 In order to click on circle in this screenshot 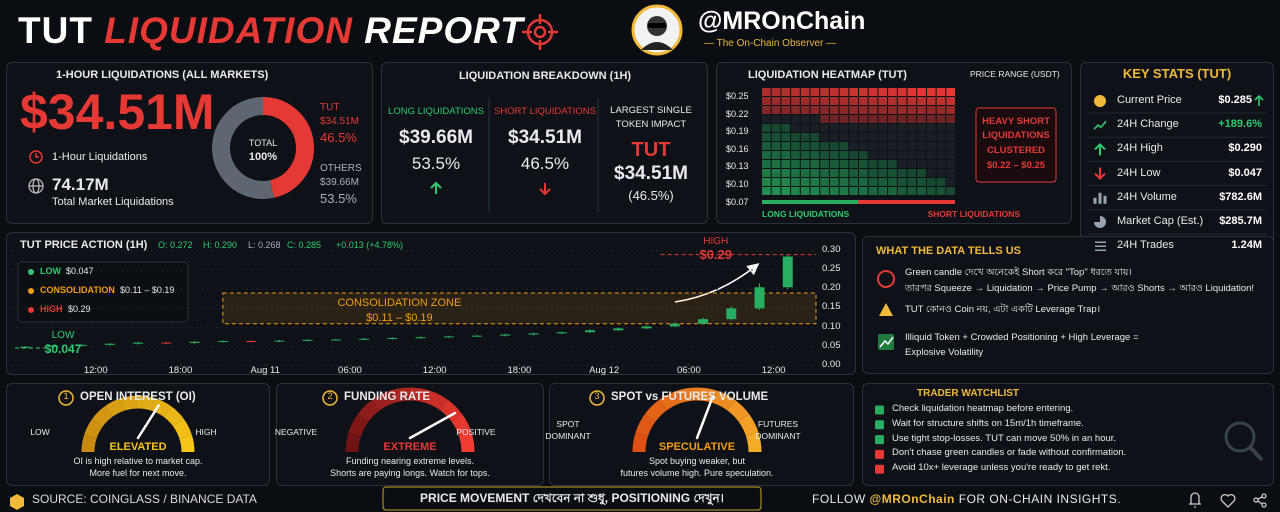, I will do `click(36, 157)`.